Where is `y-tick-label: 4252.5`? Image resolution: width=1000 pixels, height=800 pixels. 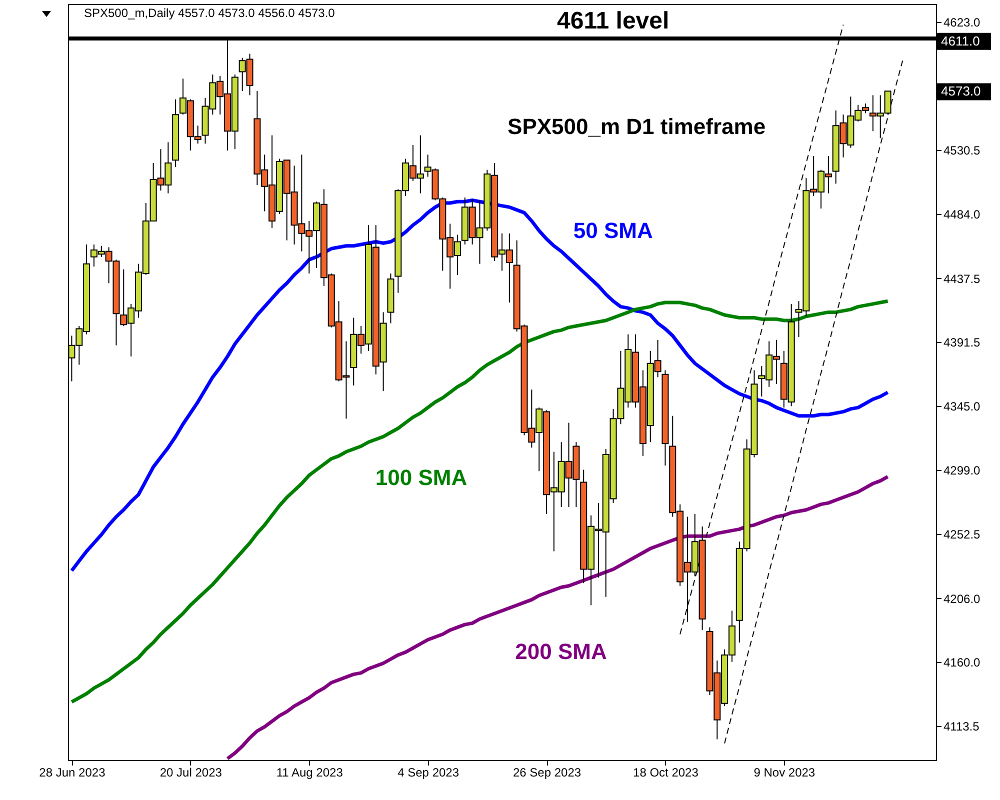
y-tick-label: 4252.5 is located at coordinates (962, 535).